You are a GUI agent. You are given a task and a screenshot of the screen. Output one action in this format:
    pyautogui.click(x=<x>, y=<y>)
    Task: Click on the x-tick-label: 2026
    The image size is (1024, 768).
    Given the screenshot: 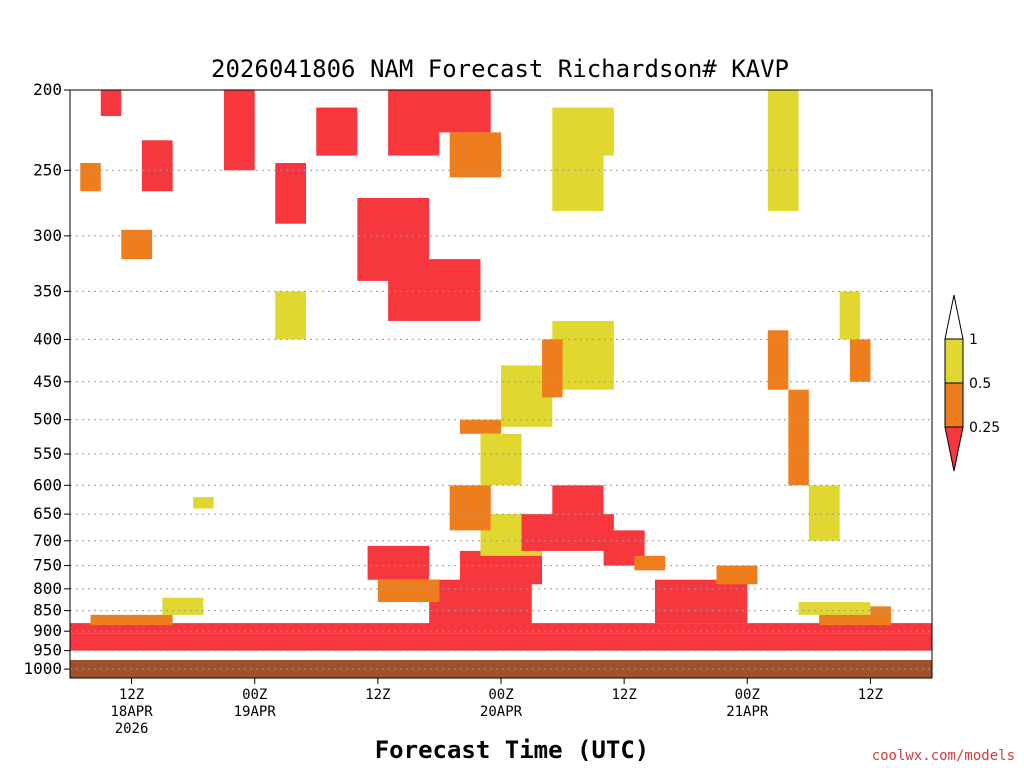 What is the action you would take?
    pyautogui.click(x=132, y=729)
    